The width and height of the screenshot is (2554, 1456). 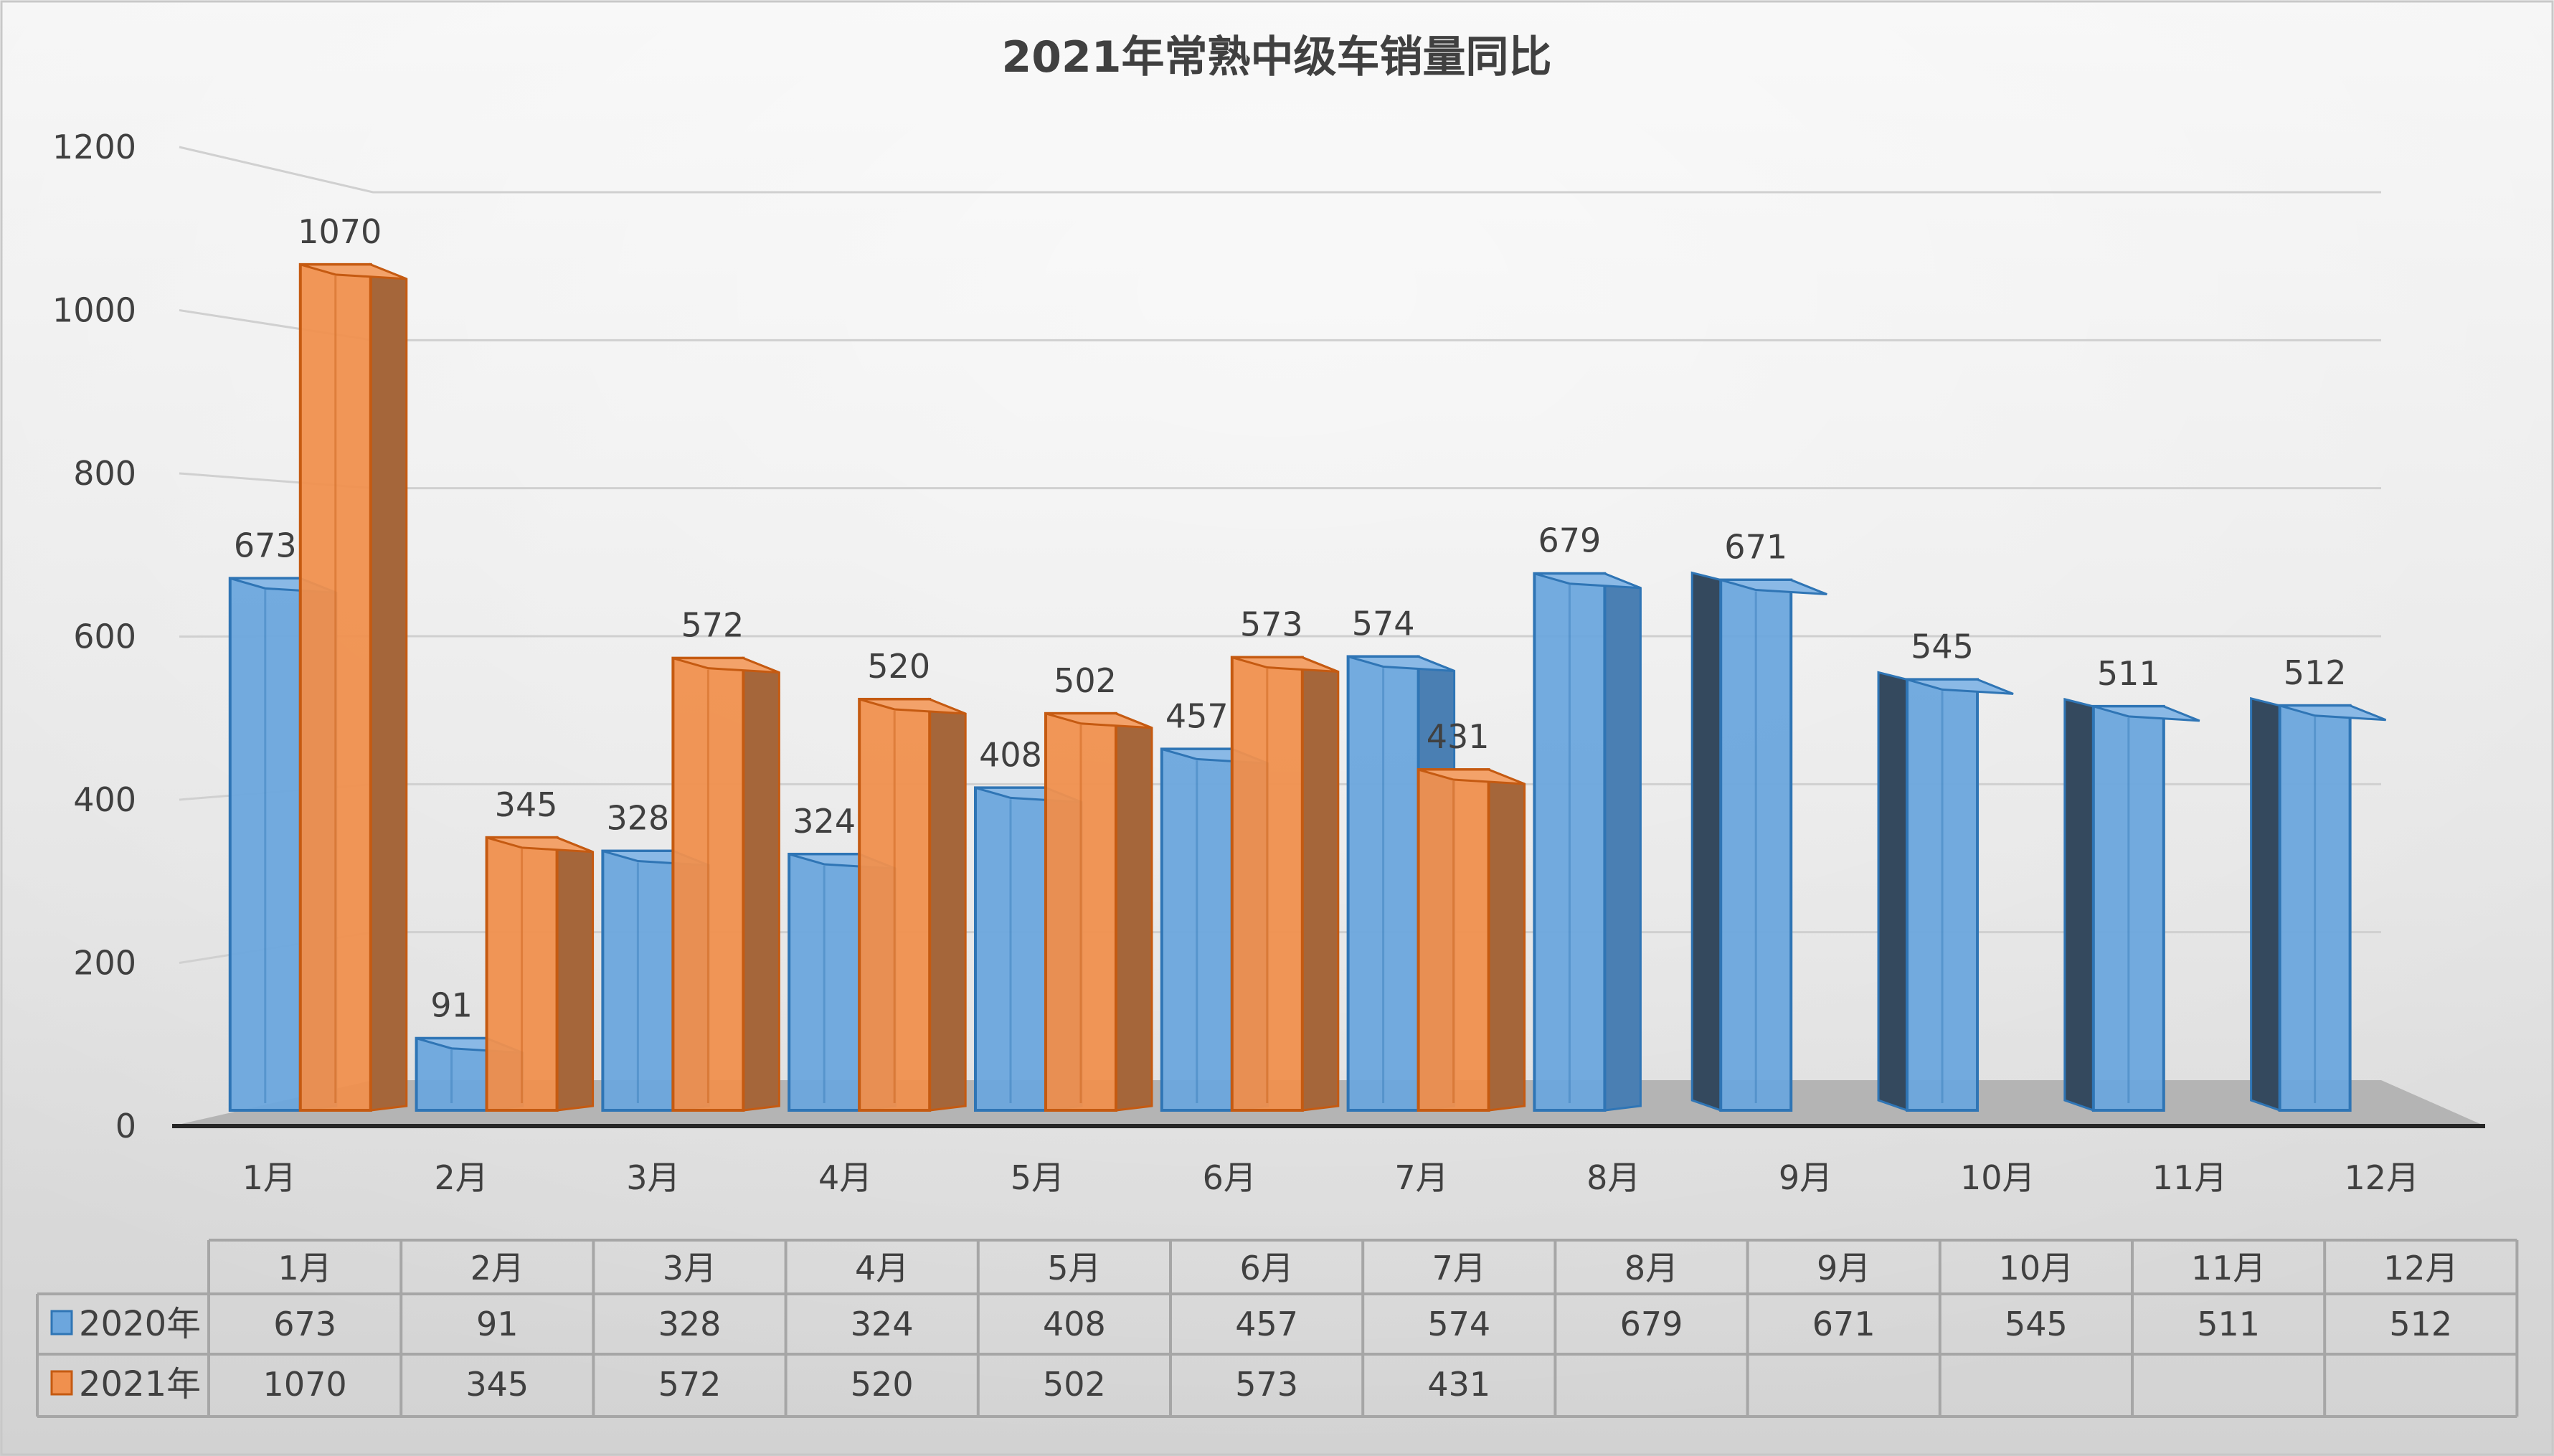 What do you see at coordinates (497, 1268) in the screenshot?
I see `table-header: 2月` at bounding box center [497, 1268].